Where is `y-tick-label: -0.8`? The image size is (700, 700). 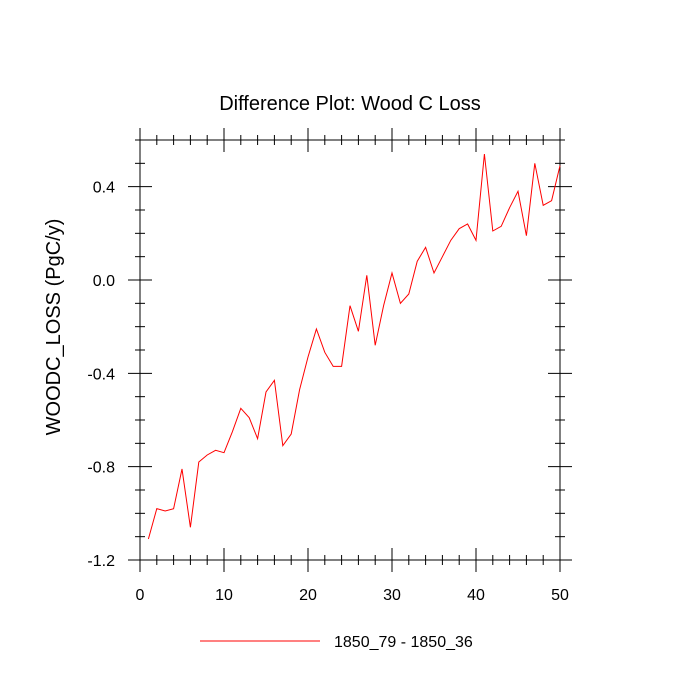
y-tick-label: -0.8 is located at coordinates (101, 468).